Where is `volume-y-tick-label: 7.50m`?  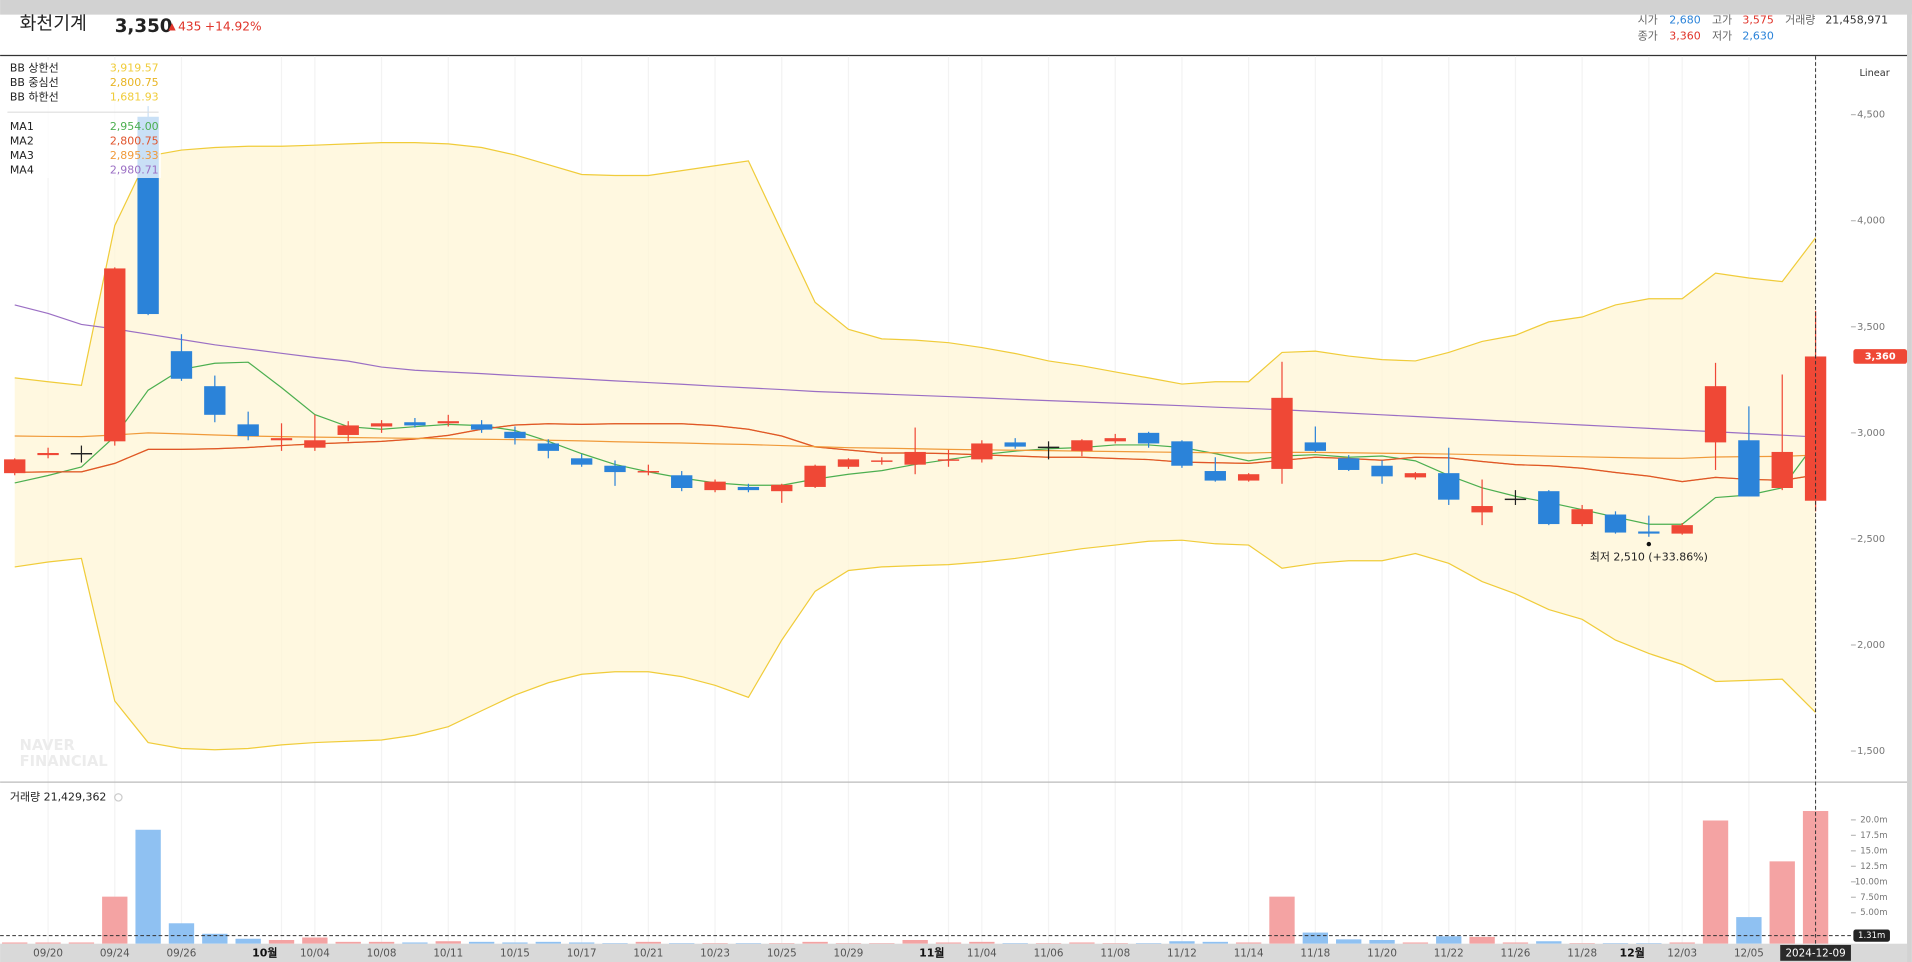
volume-y-tick-label: 7.50m is located at coordinates (1873, 898).